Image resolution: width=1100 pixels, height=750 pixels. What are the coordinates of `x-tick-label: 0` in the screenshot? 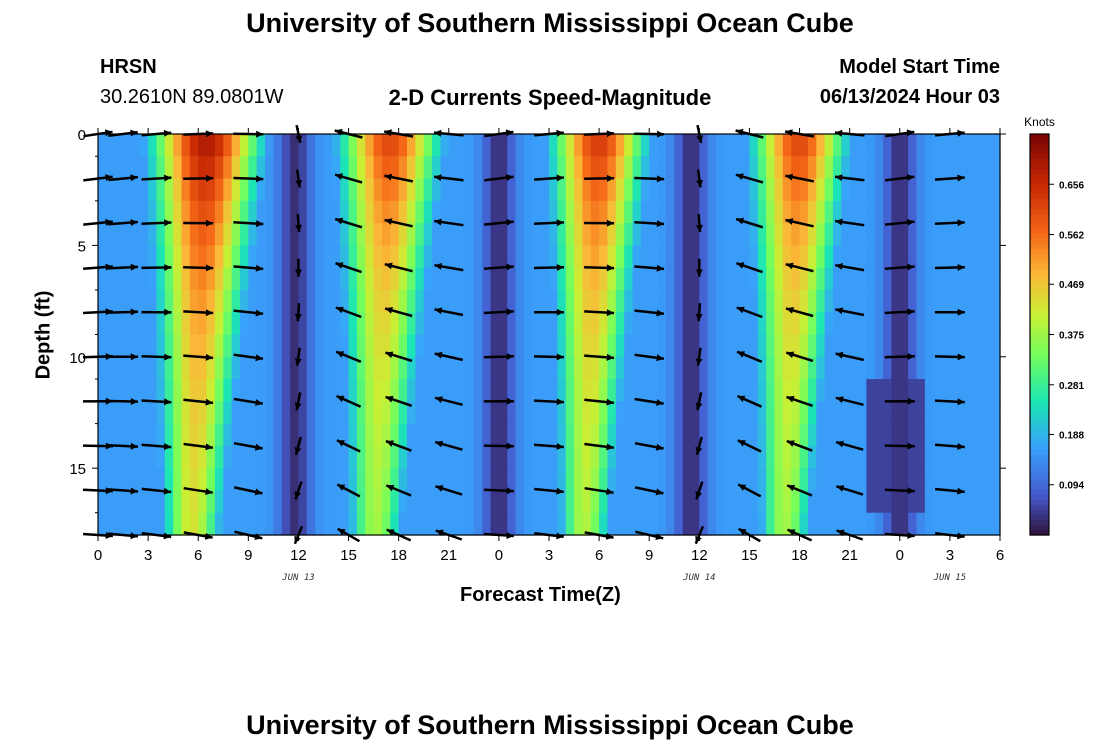 It's located at (900, 555).